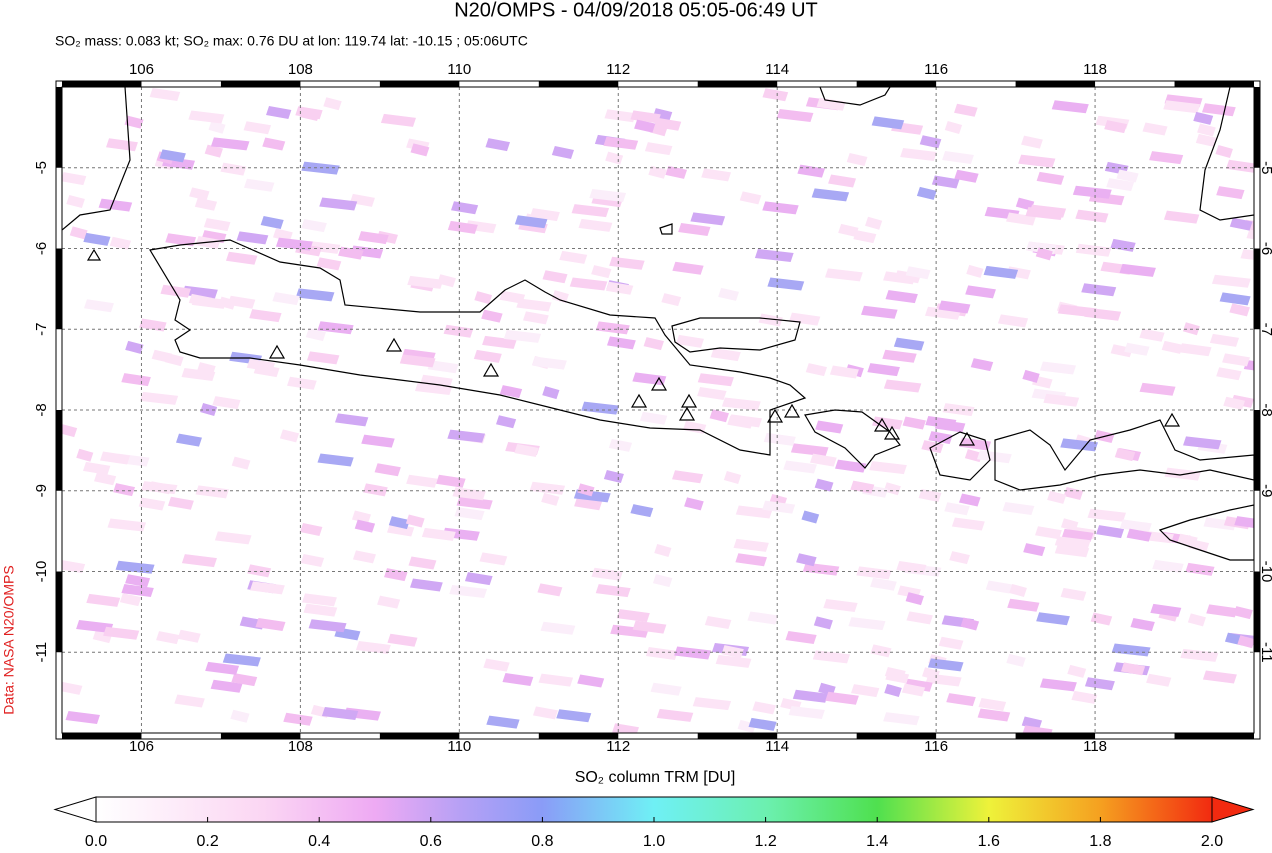  I want to click on colorbar-title: SO₂ column TRM [DU], so click(655, 777).